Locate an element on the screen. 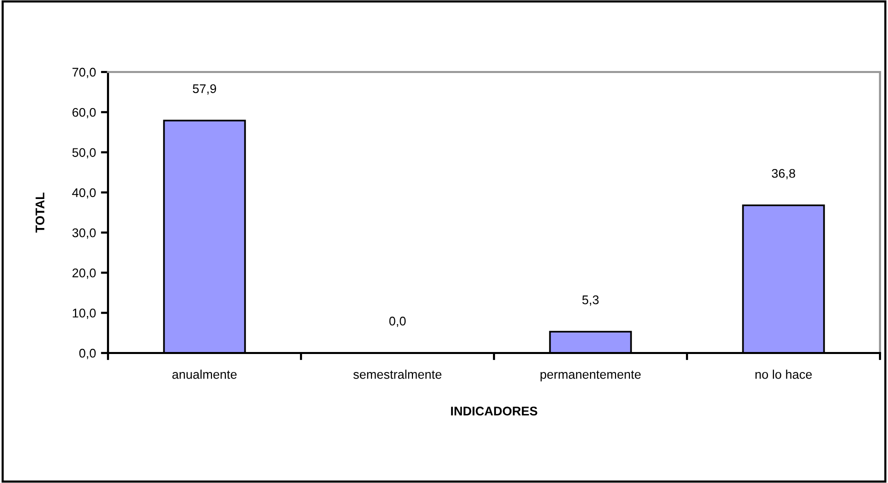 This screenshot has width=888, height=483. x-tick-label: no lo hace is located at coordinates (783, 374).